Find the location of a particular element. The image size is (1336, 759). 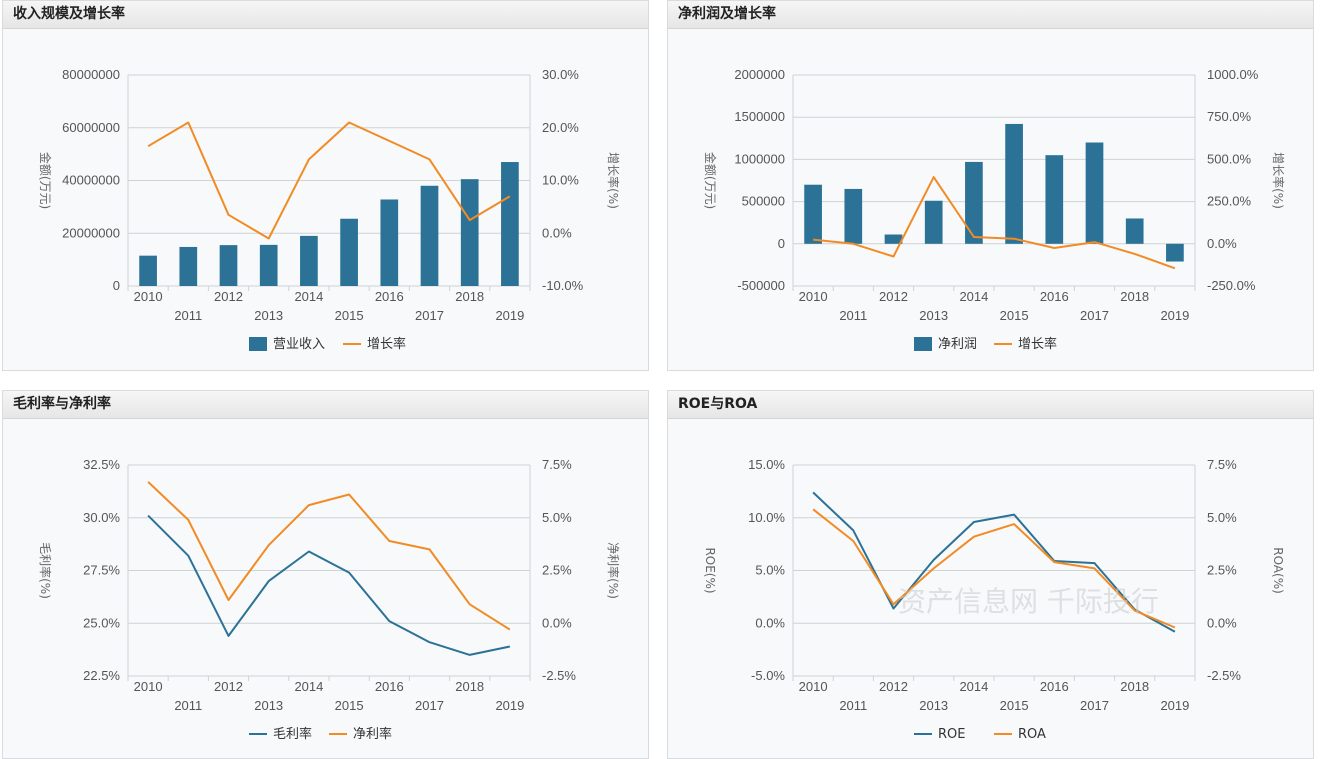

y-tick-label: 20000000 is located at coordinates (91, 232).